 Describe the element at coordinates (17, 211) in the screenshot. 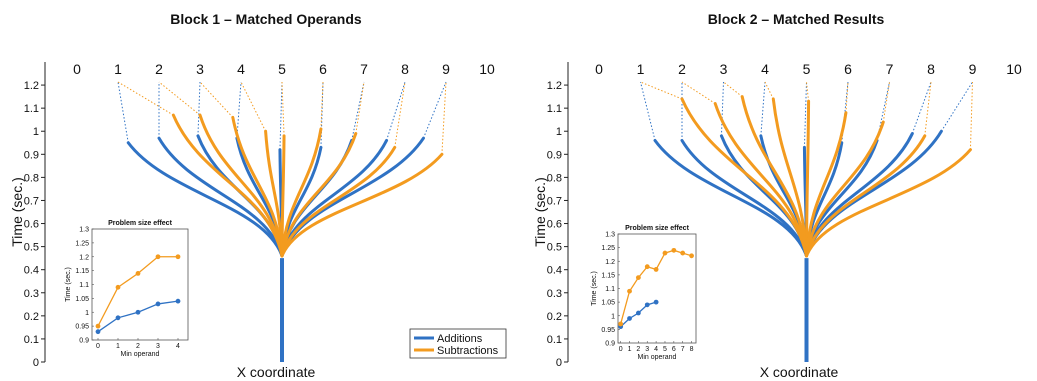

I see `y-axis-label: Time (sec.)` at that location.